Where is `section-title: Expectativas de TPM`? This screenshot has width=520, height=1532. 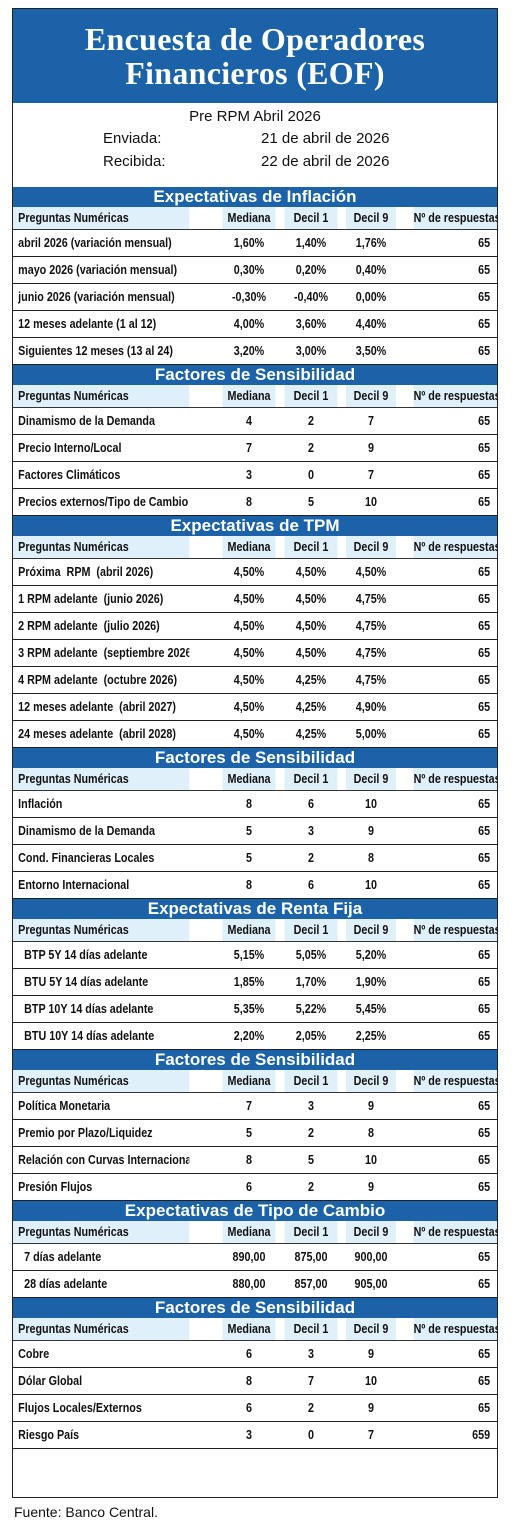
section-title: Expectativas de TPM is located at coordinates (255, 526).